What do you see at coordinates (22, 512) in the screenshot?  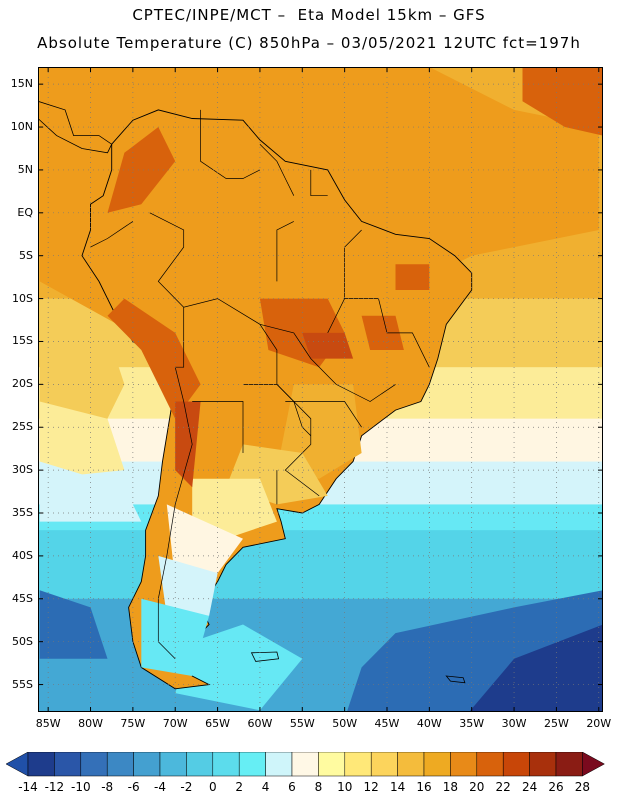 I see `lat-tick-label: 35S` at bounding box center [22, 512].